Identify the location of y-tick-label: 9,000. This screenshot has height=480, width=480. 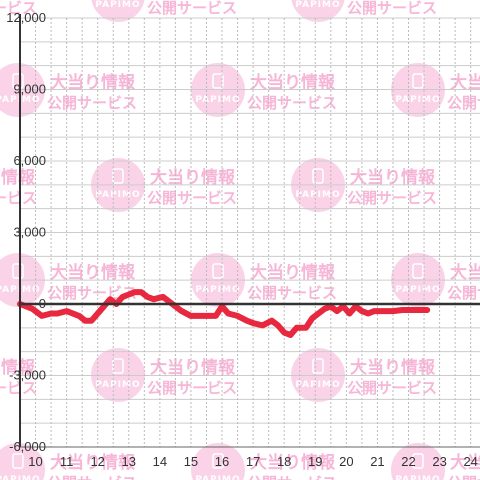
(29, 89).